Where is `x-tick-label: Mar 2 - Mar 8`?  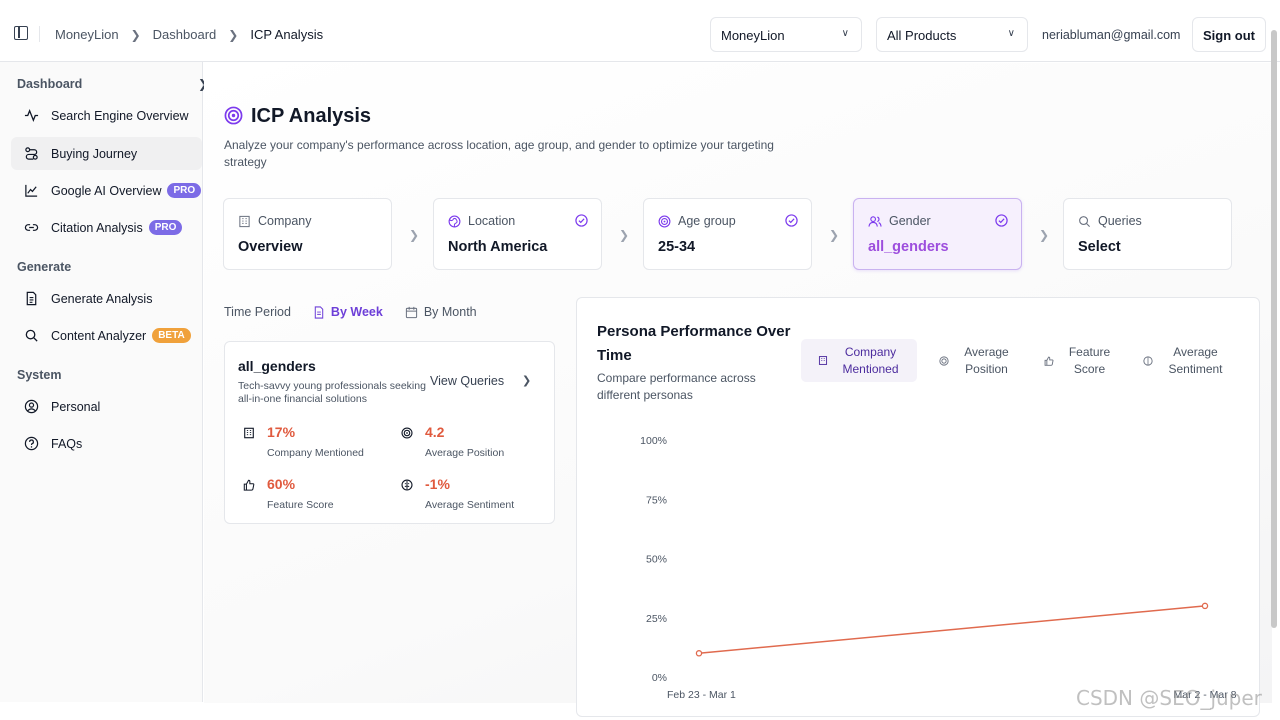
x-tick-label: Mar 2 - Mar 8 is located at coordinates (1204, 695).